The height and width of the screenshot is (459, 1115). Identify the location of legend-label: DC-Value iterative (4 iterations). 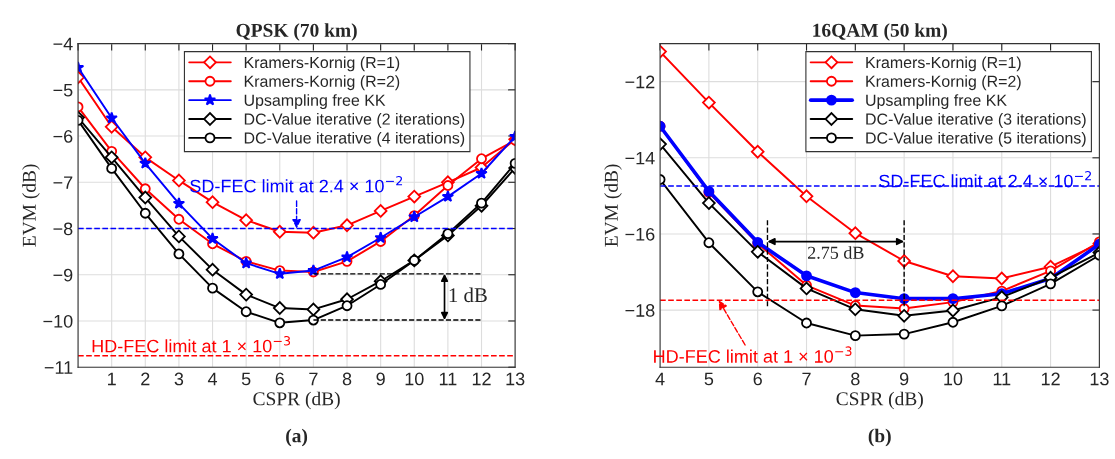
(354, 139).